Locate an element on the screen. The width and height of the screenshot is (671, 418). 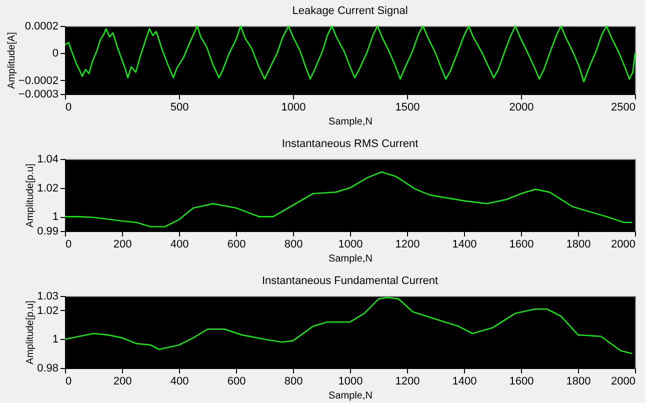
chart-title: Leakage Current Signal is located at coordinates (350, 11).